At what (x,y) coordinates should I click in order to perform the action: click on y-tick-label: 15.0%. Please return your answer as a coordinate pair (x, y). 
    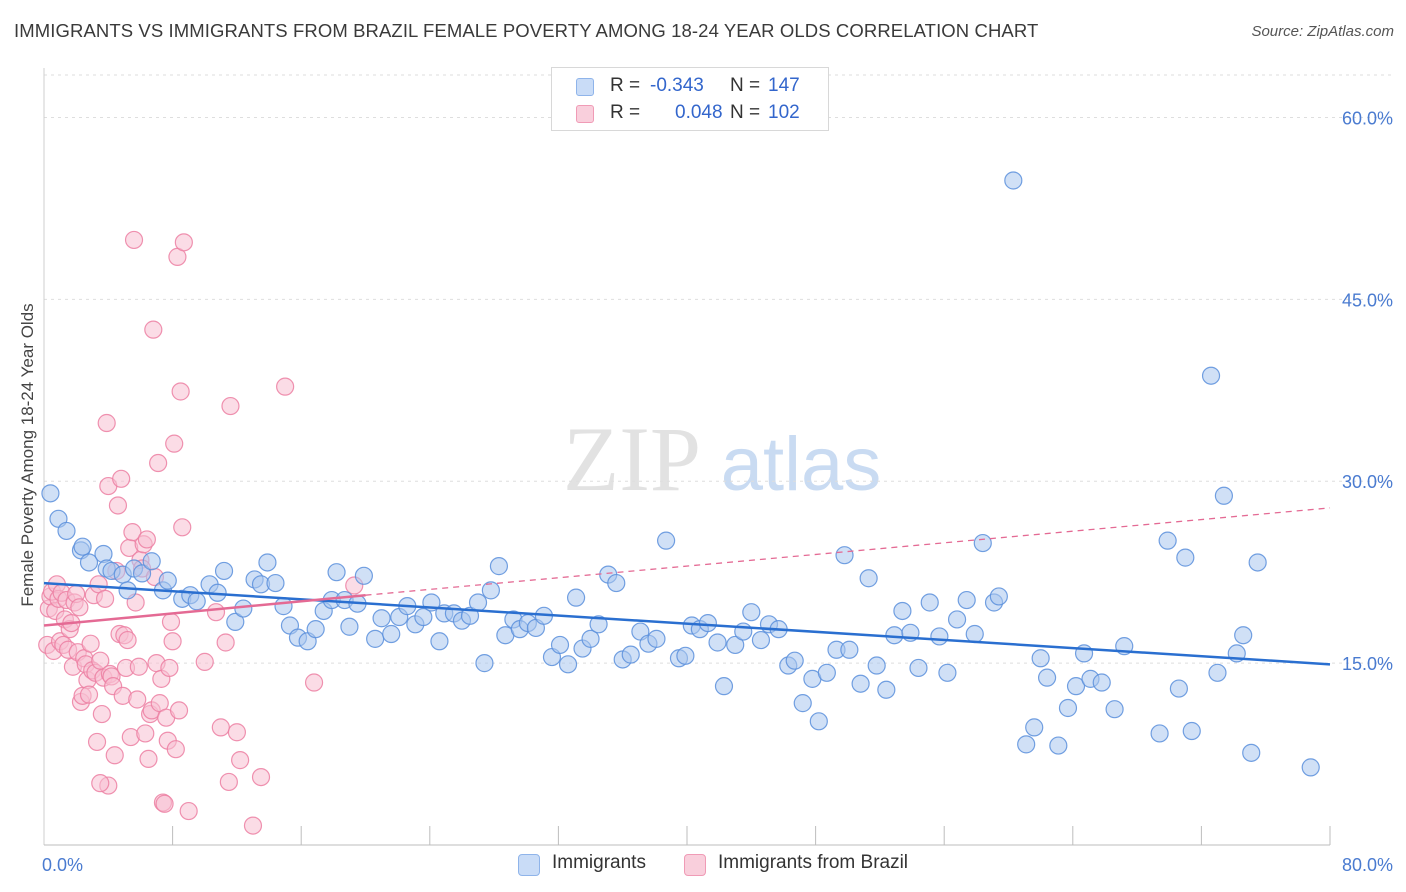
    Looking at the image, I should click on (1367, 664).